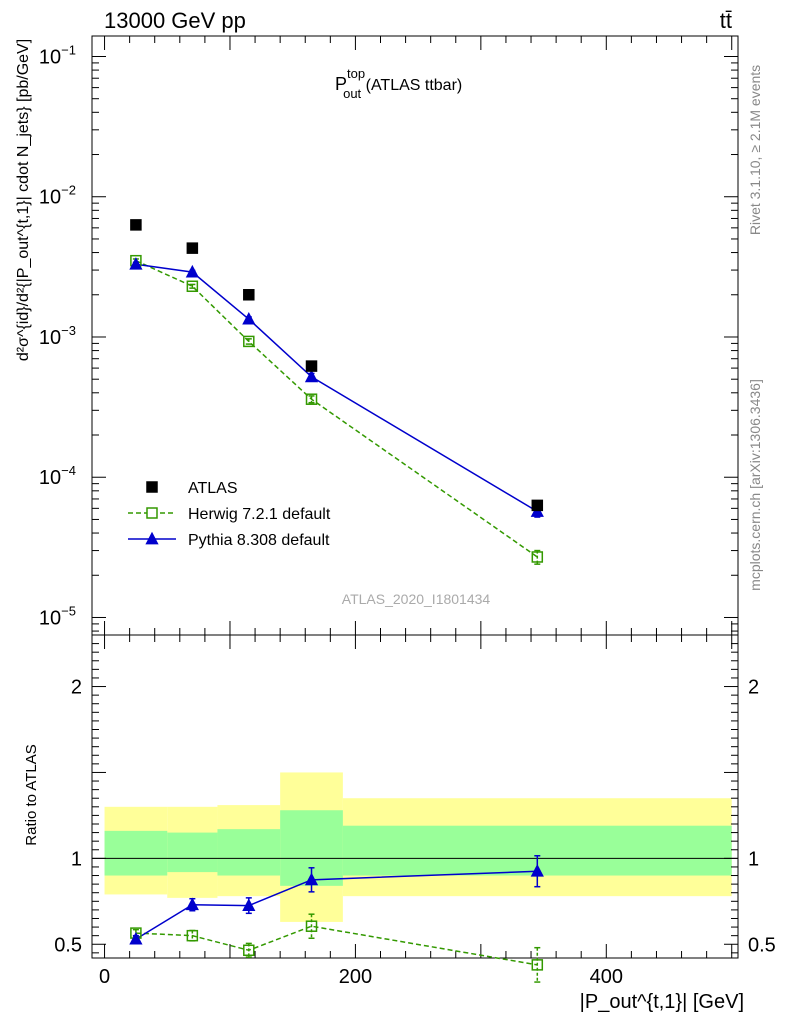  I want to click on y-tick-exponent: −3, so click(68, 330).